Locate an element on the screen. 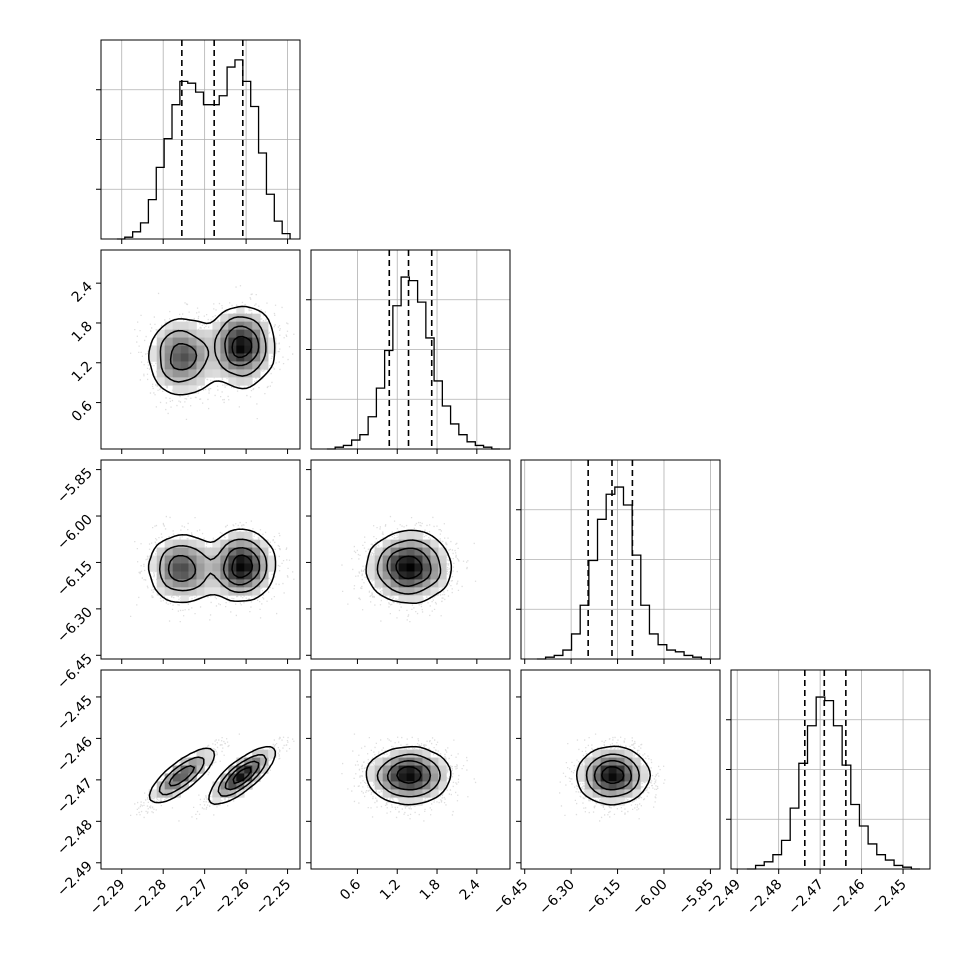 Image resolution: width=970 pixels, height=974 pixels. y-tick-label: 1.2 is located at coordinates (82, 371).